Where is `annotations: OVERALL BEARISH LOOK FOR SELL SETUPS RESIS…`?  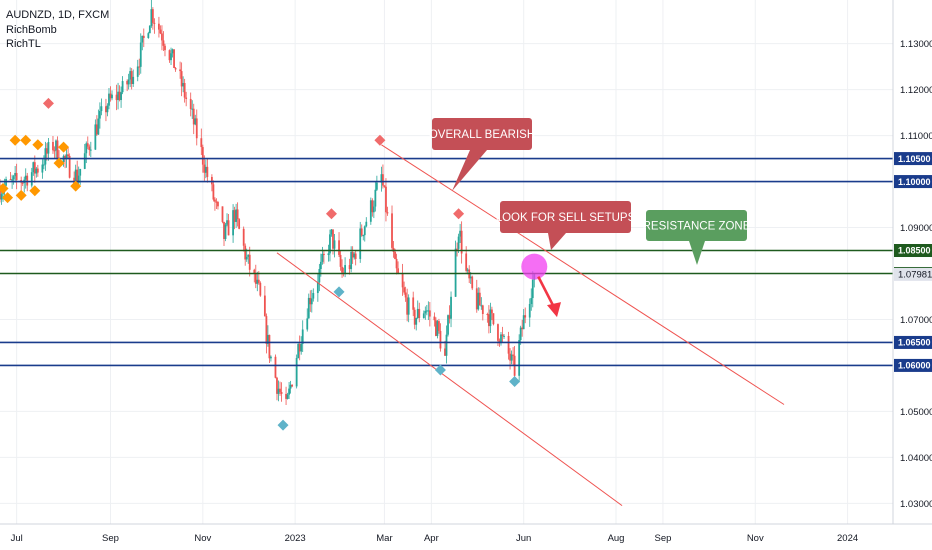
annotations: OVERALL BEARISH LOOK FOR SELL SETUPS RESIS… is located at coordinates (590, 218).